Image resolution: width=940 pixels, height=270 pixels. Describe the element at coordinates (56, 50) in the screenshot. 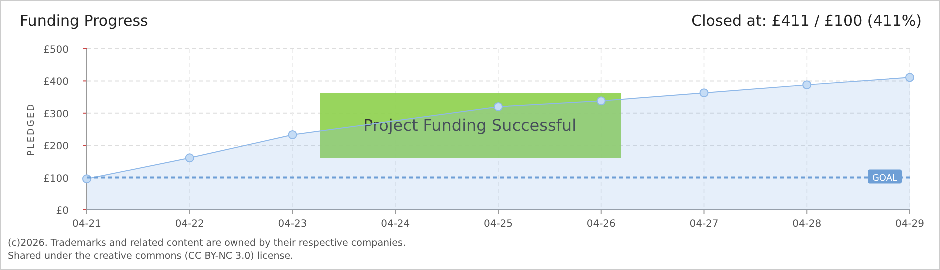

I see `y-tick-label: £500` at that location.